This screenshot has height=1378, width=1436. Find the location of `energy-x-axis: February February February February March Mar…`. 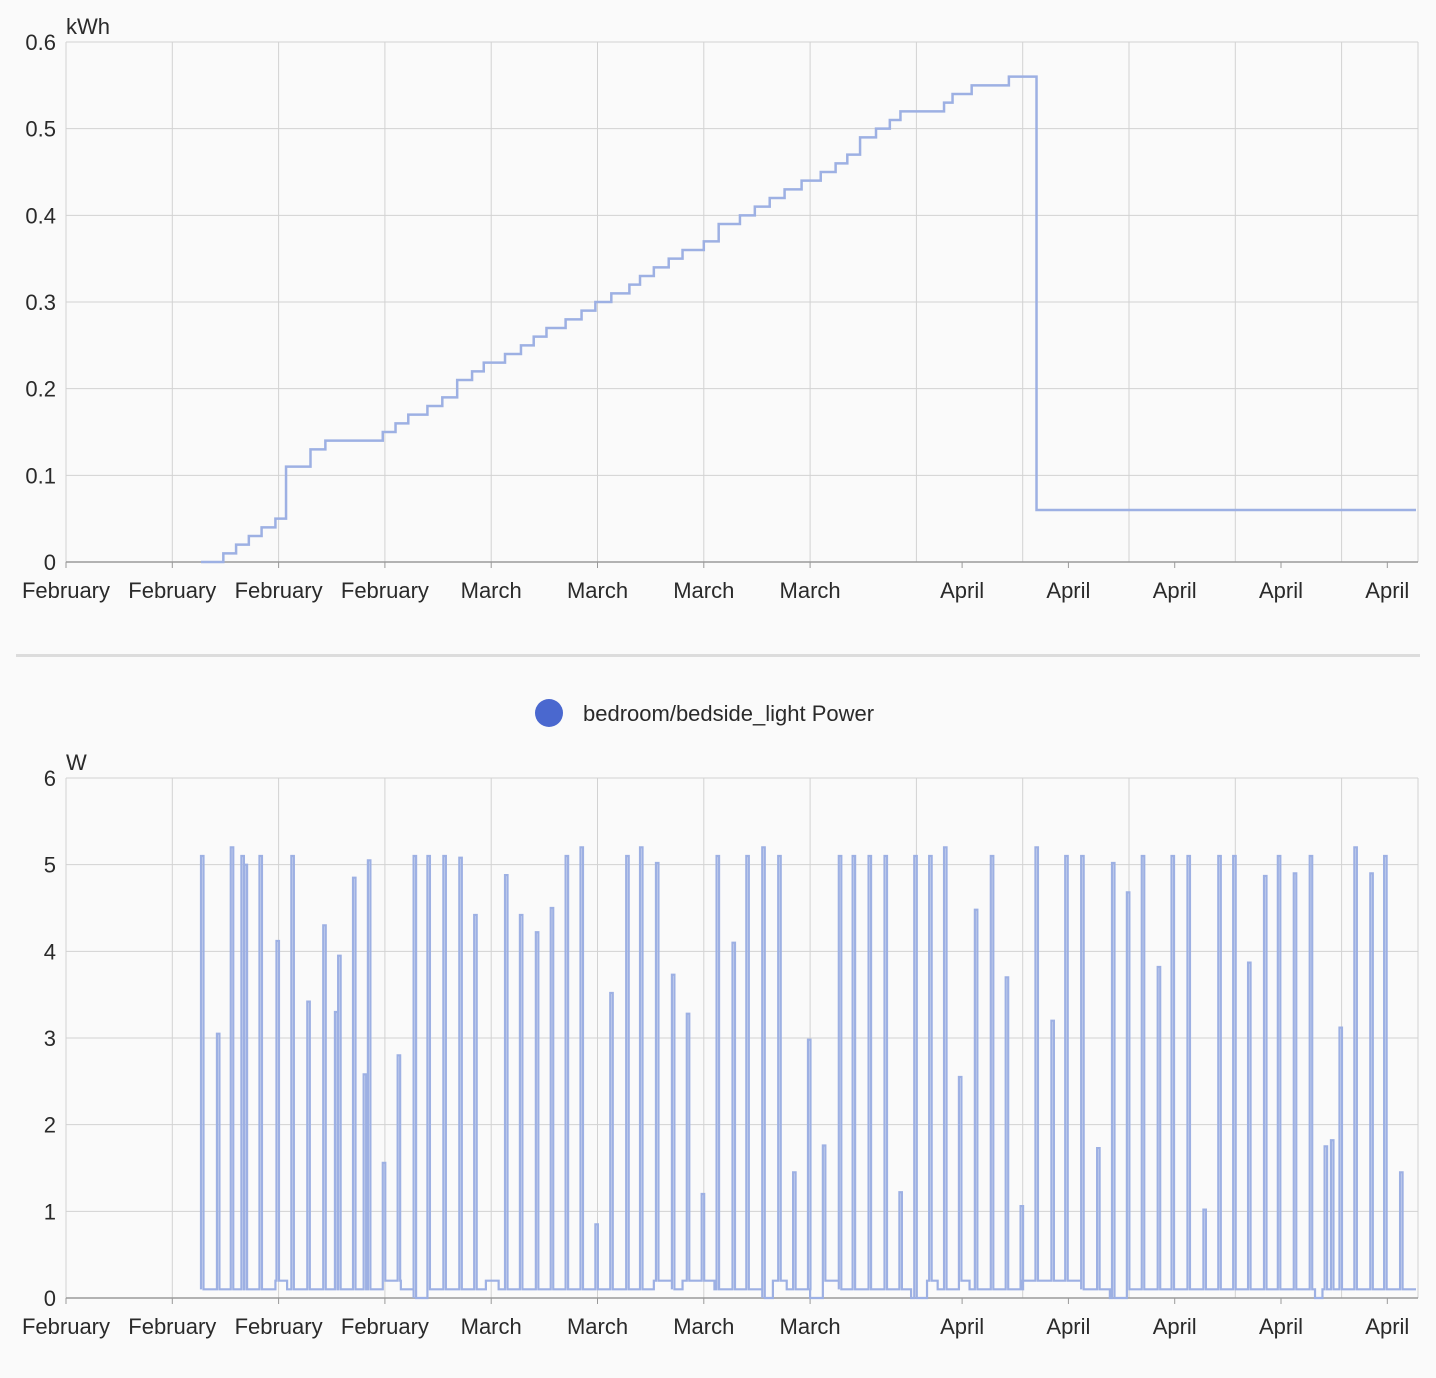

energy-x-axis: February February February February March Mar… is located at coordinates (720, 582).